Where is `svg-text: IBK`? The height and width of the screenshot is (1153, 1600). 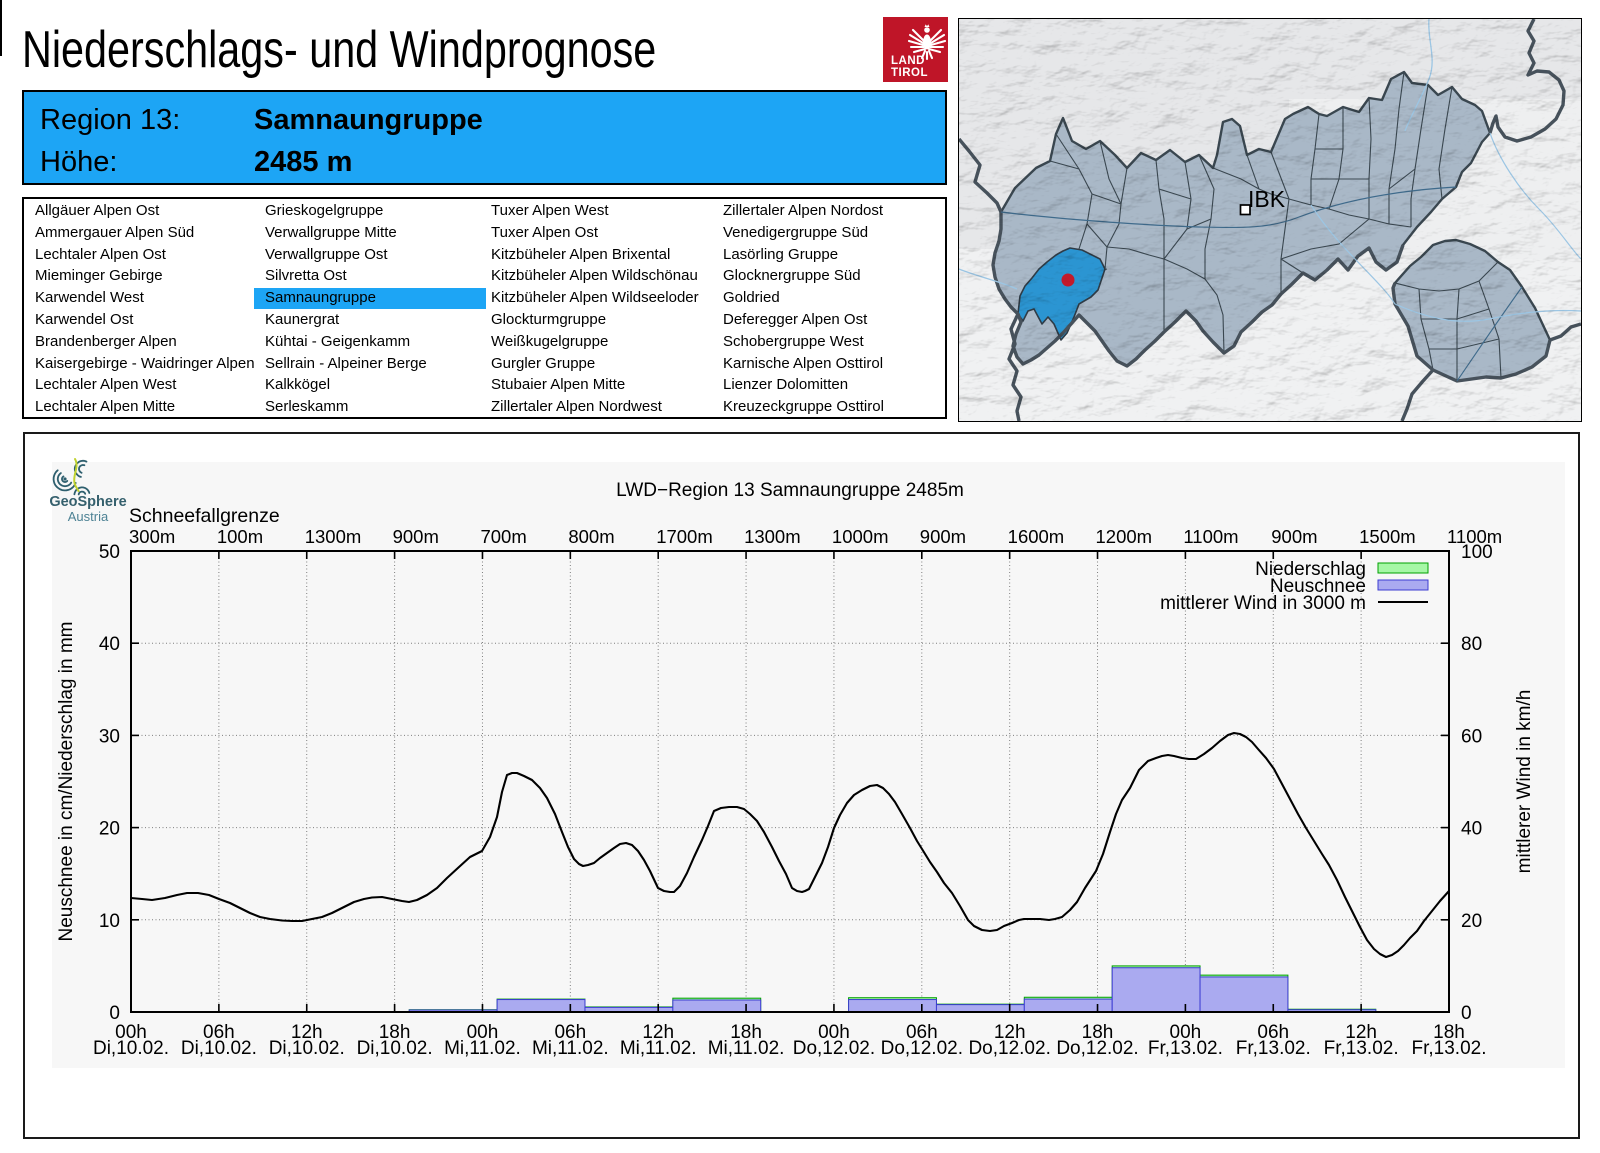
svg-text: IBK is located at coordinates (1267, 199).